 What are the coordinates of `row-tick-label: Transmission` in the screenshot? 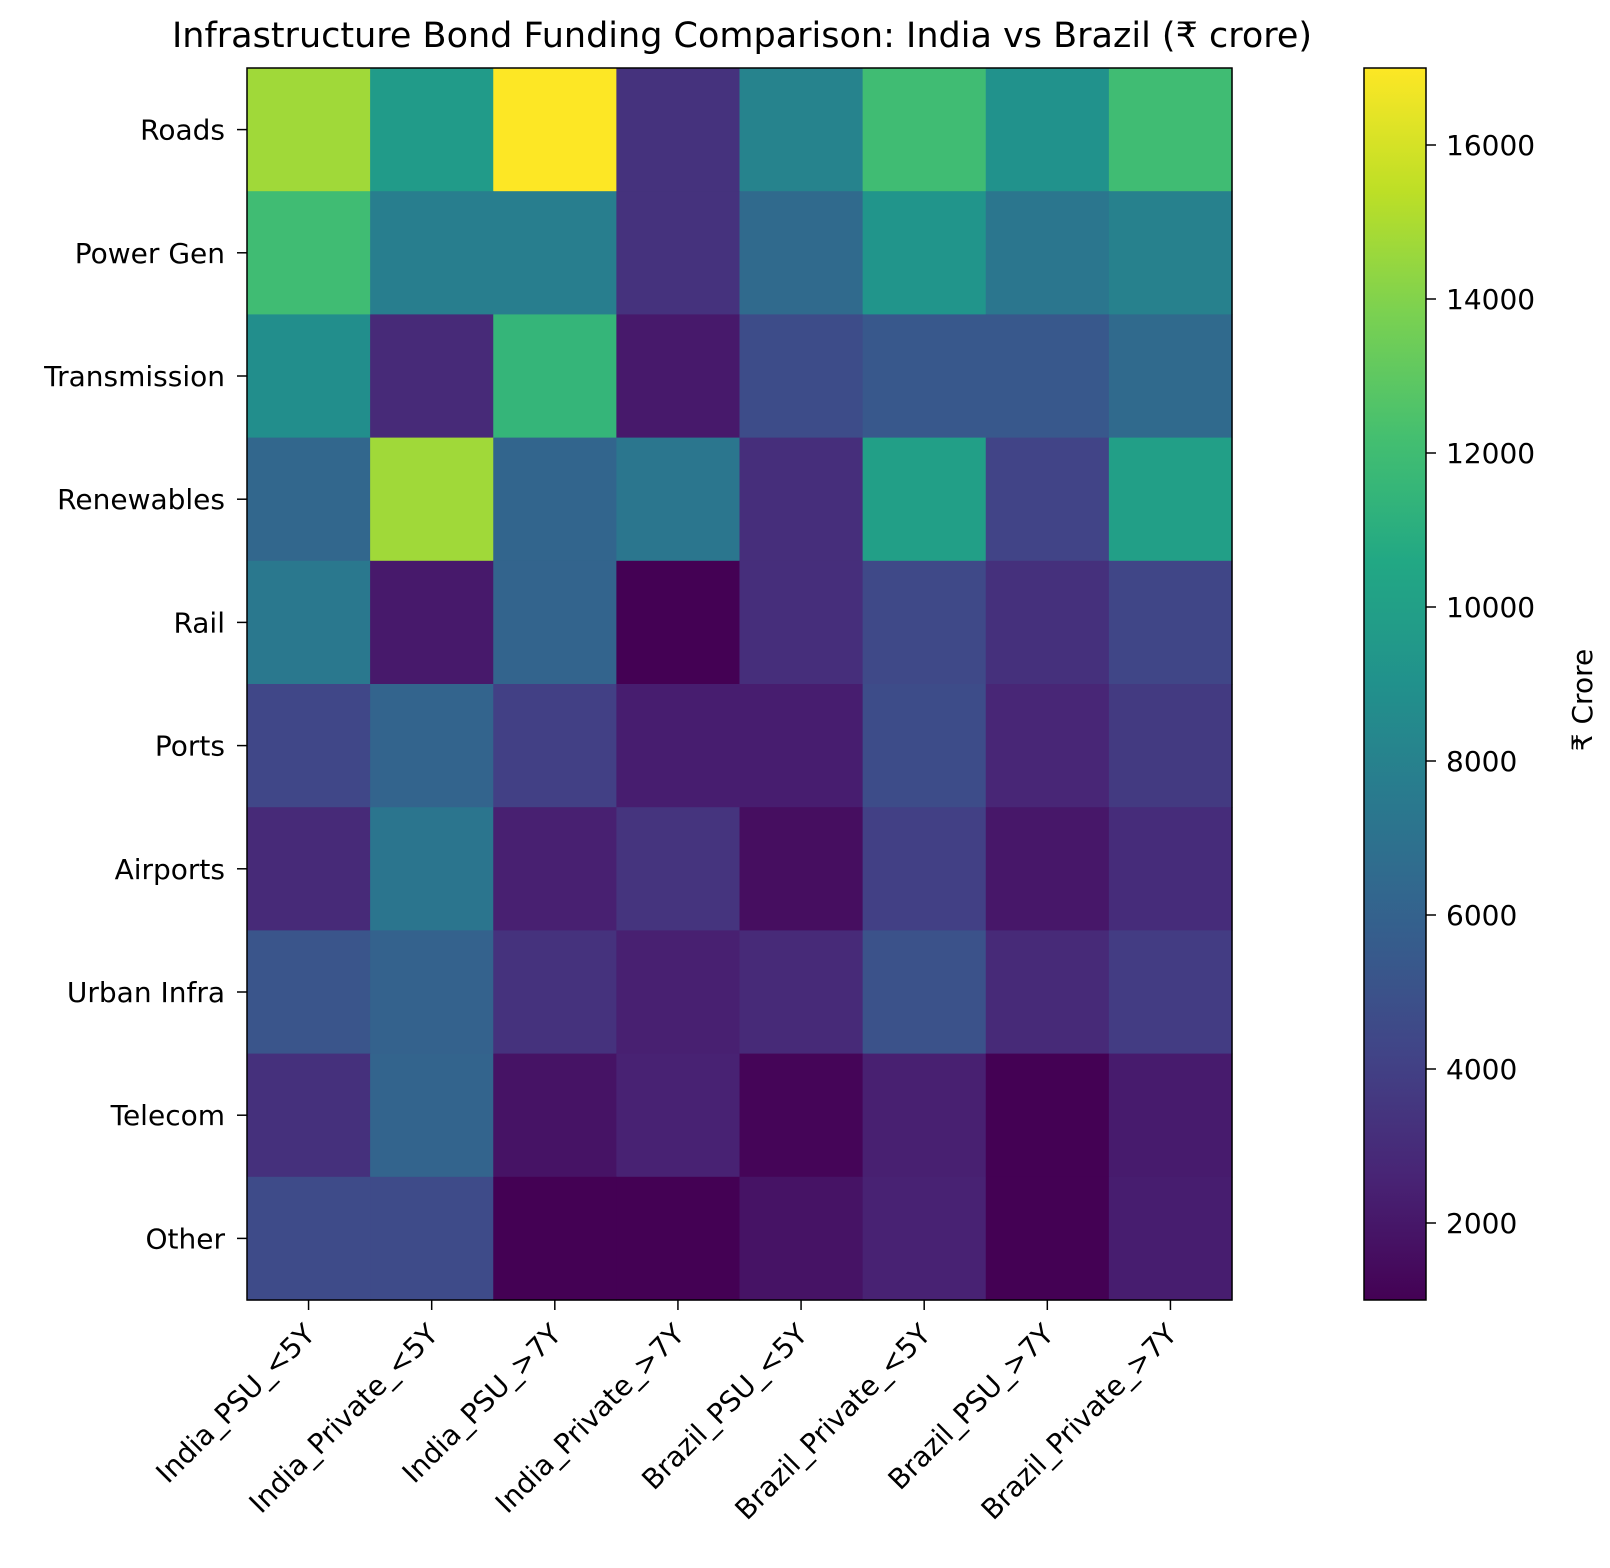 It's located at (134, 376).